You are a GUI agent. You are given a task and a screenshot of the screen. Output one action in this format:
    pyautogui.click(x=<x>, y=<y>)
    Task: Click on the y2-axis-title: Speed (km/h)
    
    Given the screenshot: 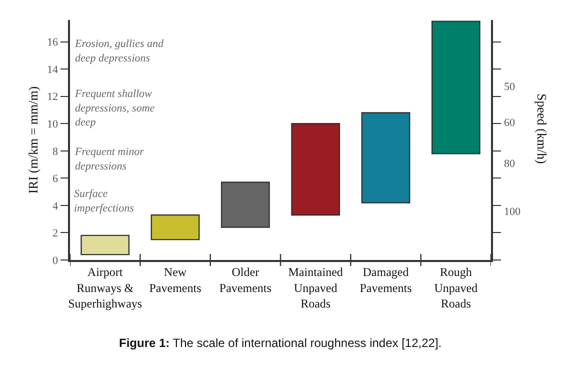 What is the action you would take?
    pyautogui.click(x=542, y=128)
    